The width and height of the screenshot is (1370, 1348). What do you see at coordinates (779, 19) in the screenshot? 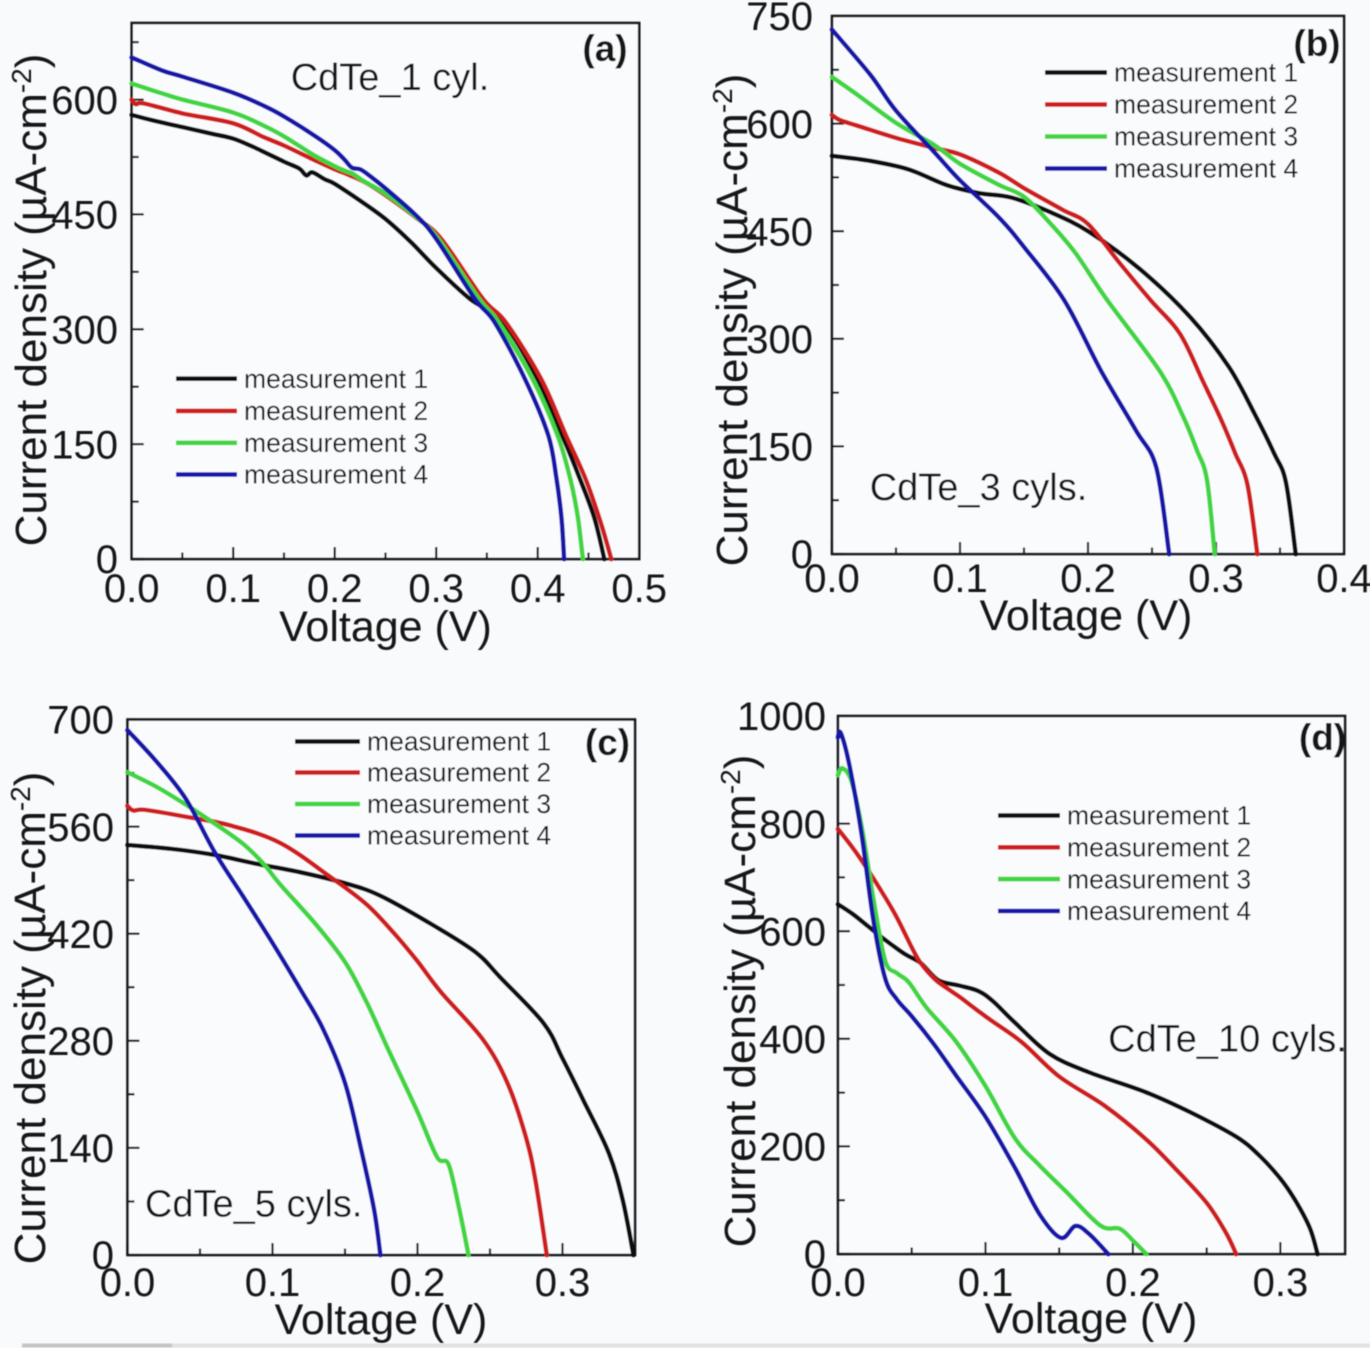
I see `svg-text: 750` at bounding box center [779, 19].